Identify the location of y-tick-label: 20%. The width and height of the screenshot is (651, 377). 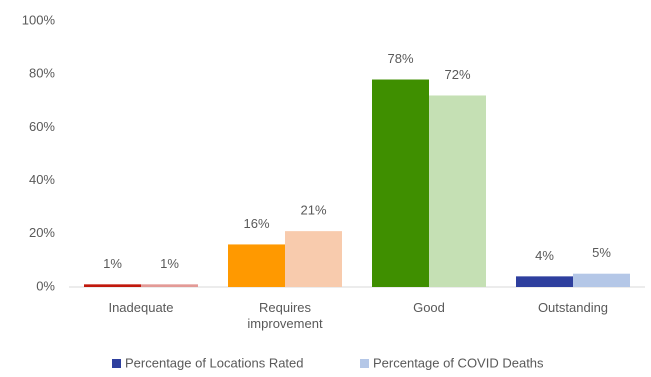
(42, 232).